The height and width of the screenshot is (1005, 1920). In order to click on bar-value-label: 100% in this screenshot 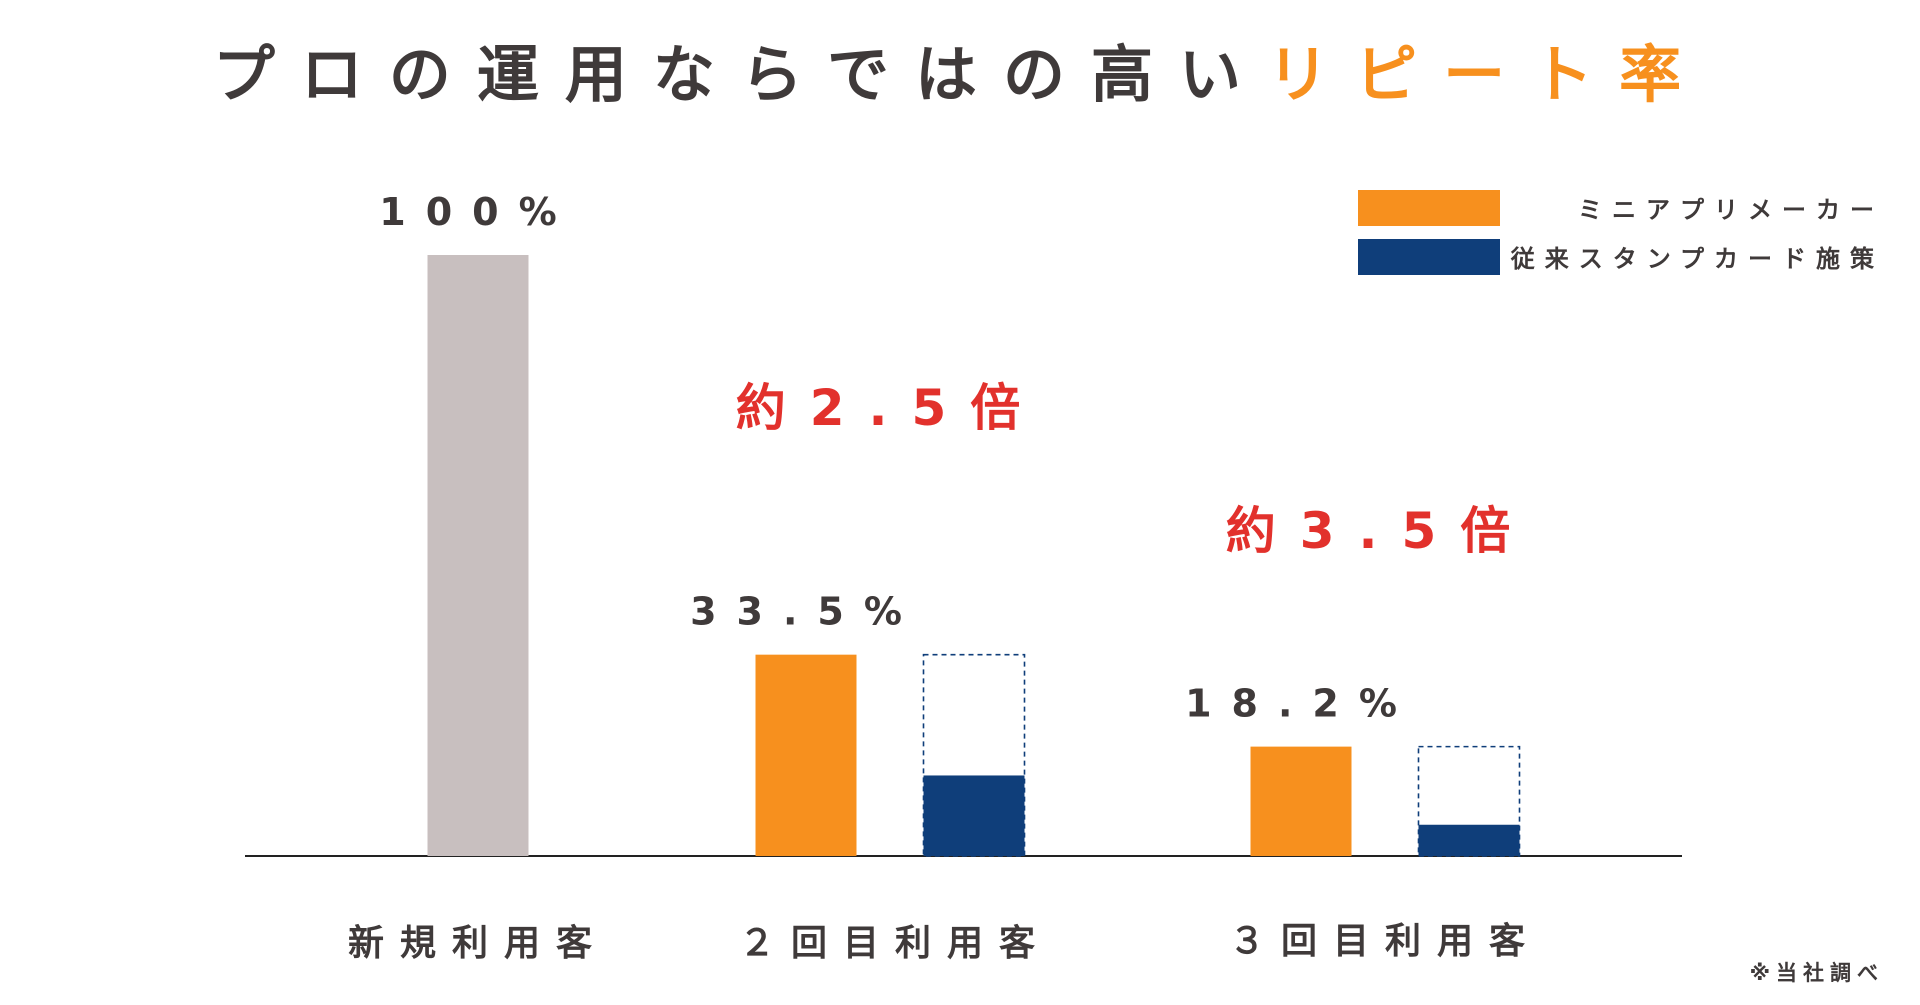, I will do `click(477, 212)`.